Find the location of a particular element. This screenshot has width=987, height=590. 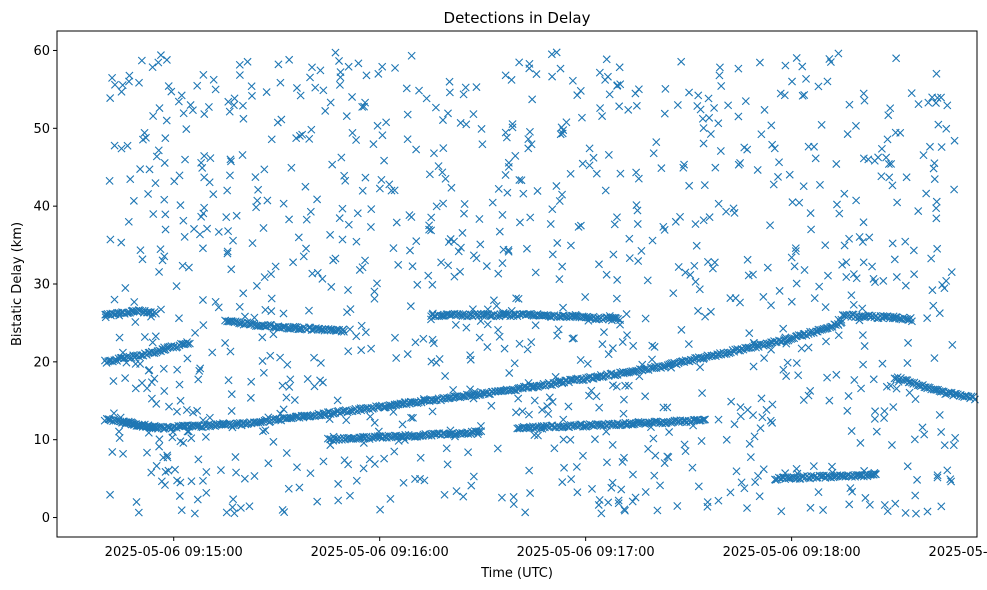

detection-band-26-center is located at coordinates (572, 315).